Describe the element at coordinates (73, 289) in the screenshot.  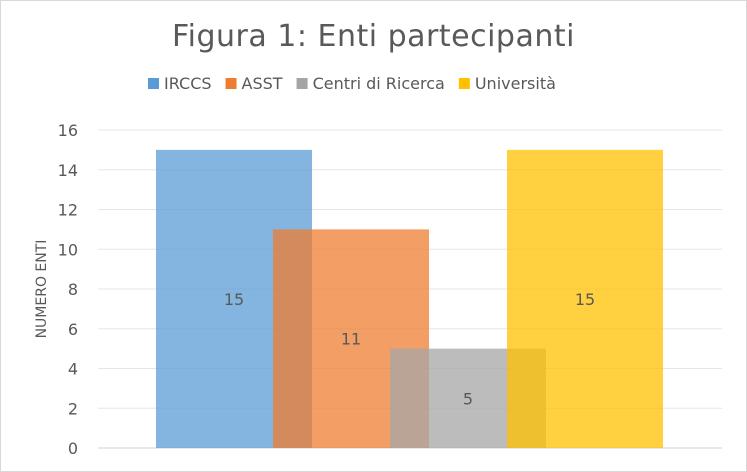
I see `y-tick-label: 8` at that location.